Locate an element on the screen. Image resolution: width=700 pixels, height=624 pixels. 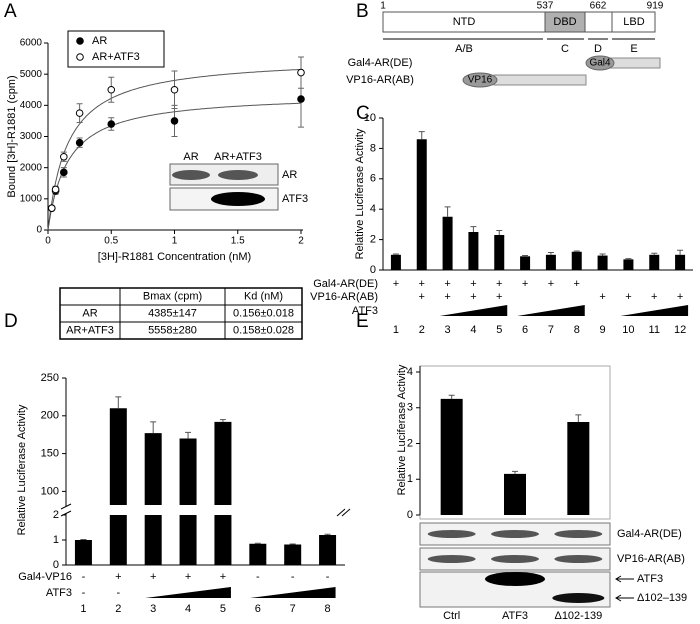
y-tick-label: 10 is located at coordinates (370, 118).